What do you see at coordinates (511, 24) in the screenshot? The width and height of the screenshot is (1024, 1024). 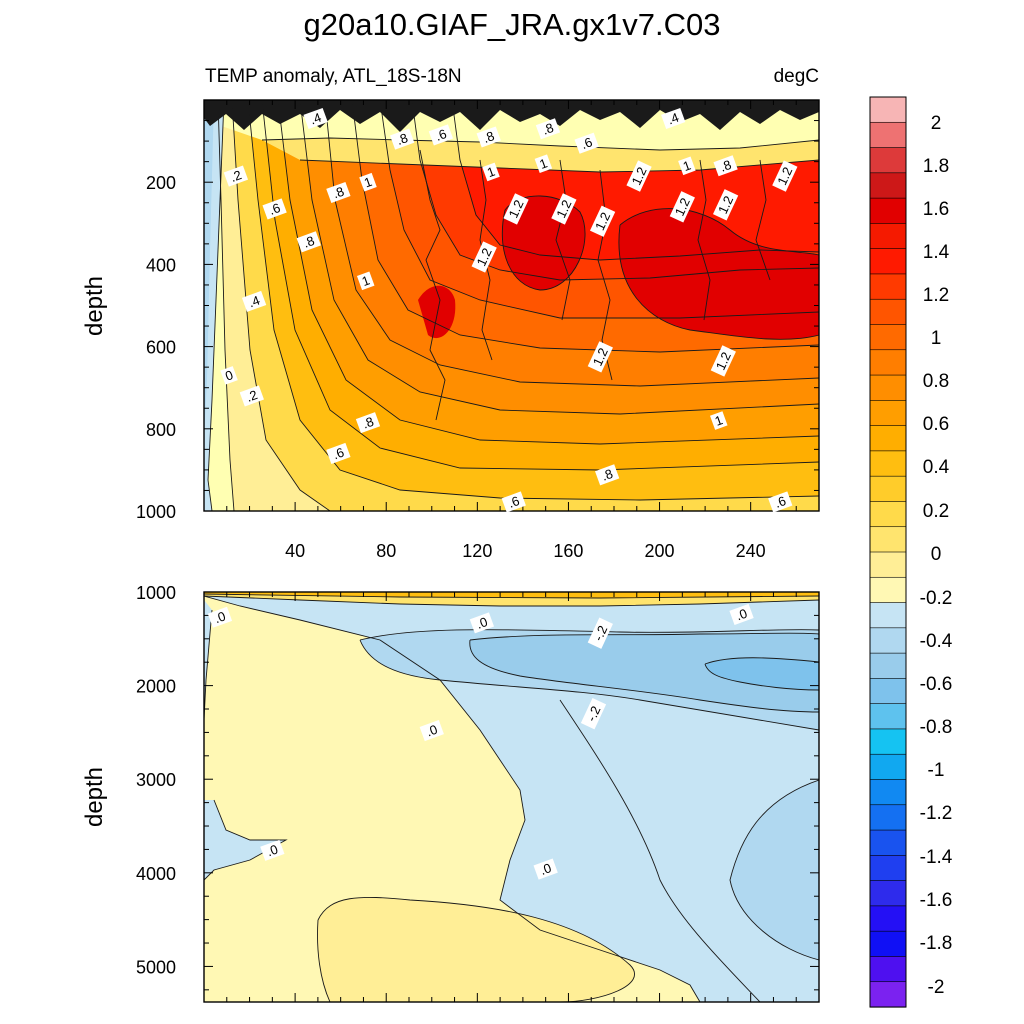 I see `figure-title: g20a10.GIAF_JRA.gx1v7.C03` at bounding box center [511, 24].